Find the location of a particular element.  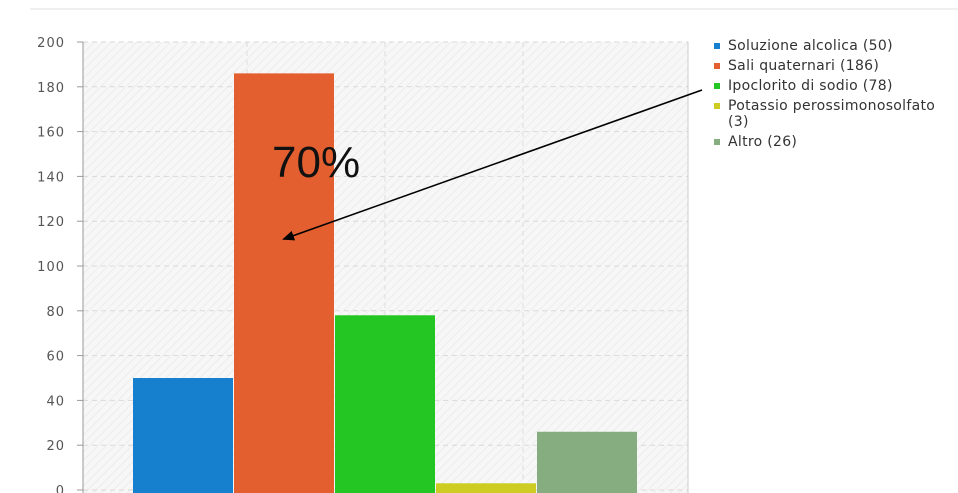

legend-item: Sali quaternari (186) is located at coordinates (832, 66).